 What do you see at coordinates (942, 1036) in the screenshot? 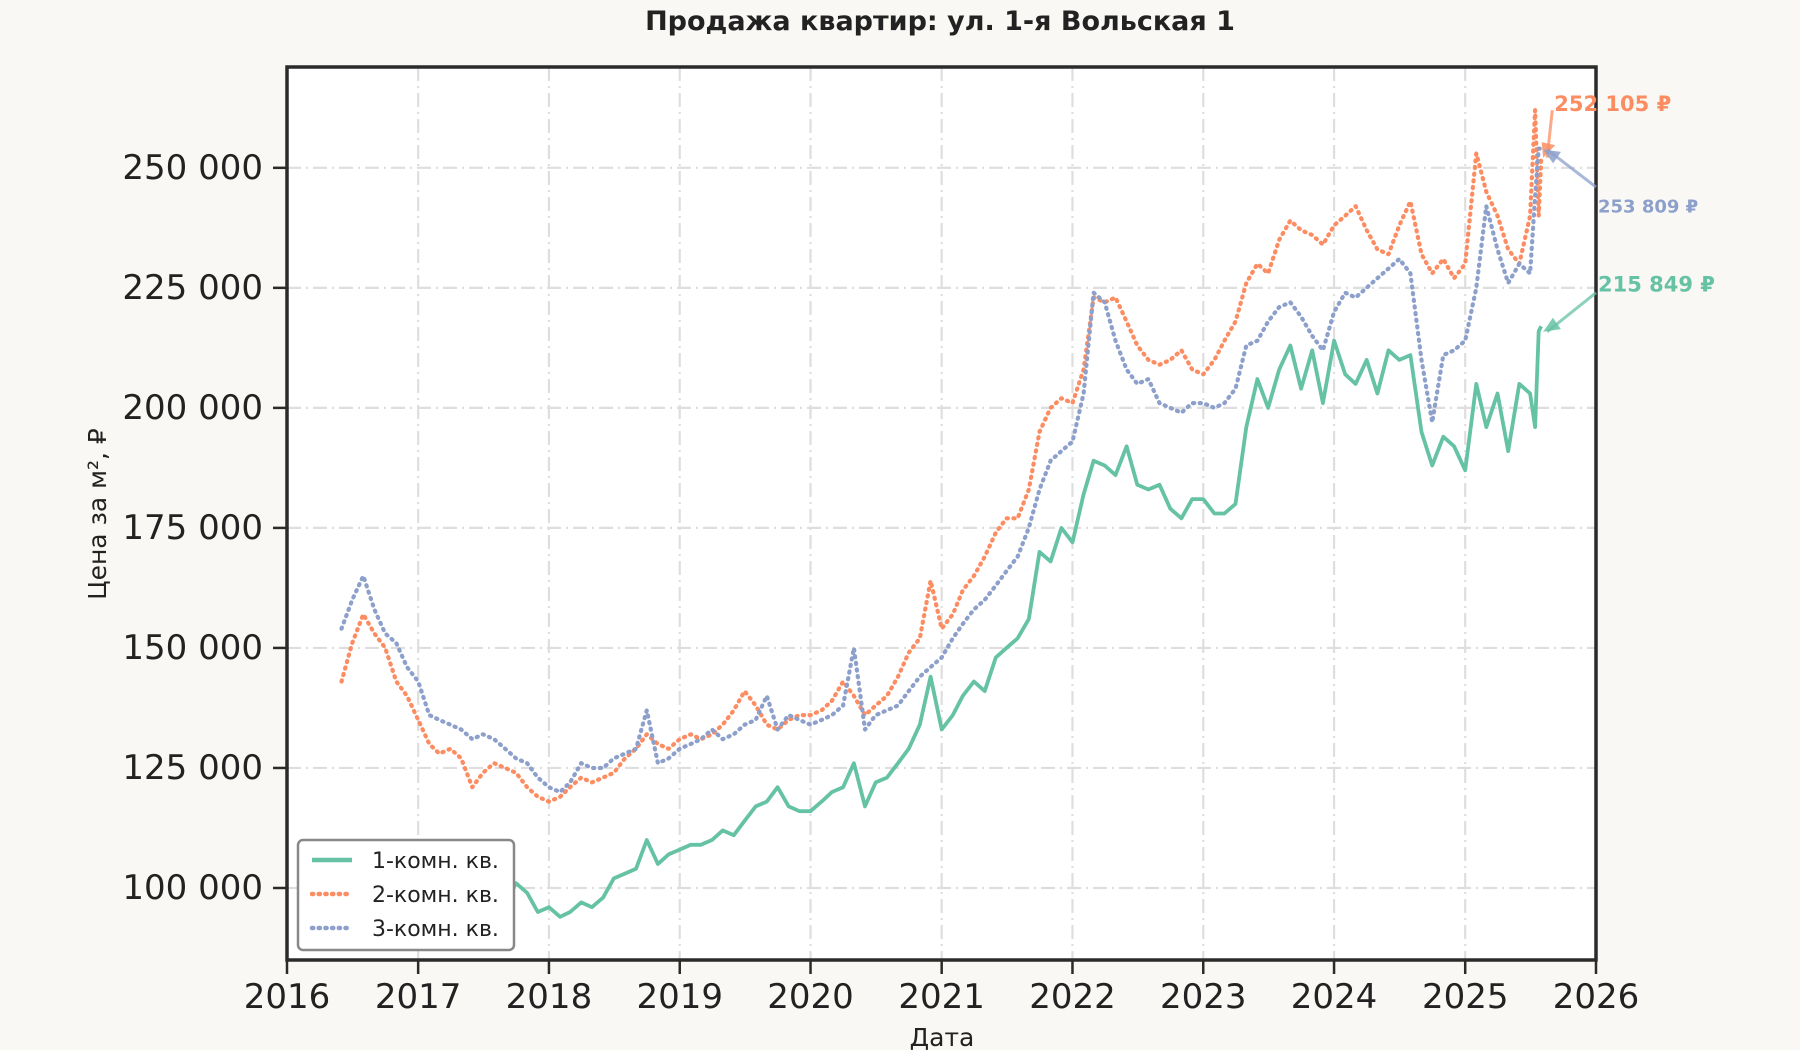
I see `x-axis-label: Дата` at bounding box center [942, 1036].